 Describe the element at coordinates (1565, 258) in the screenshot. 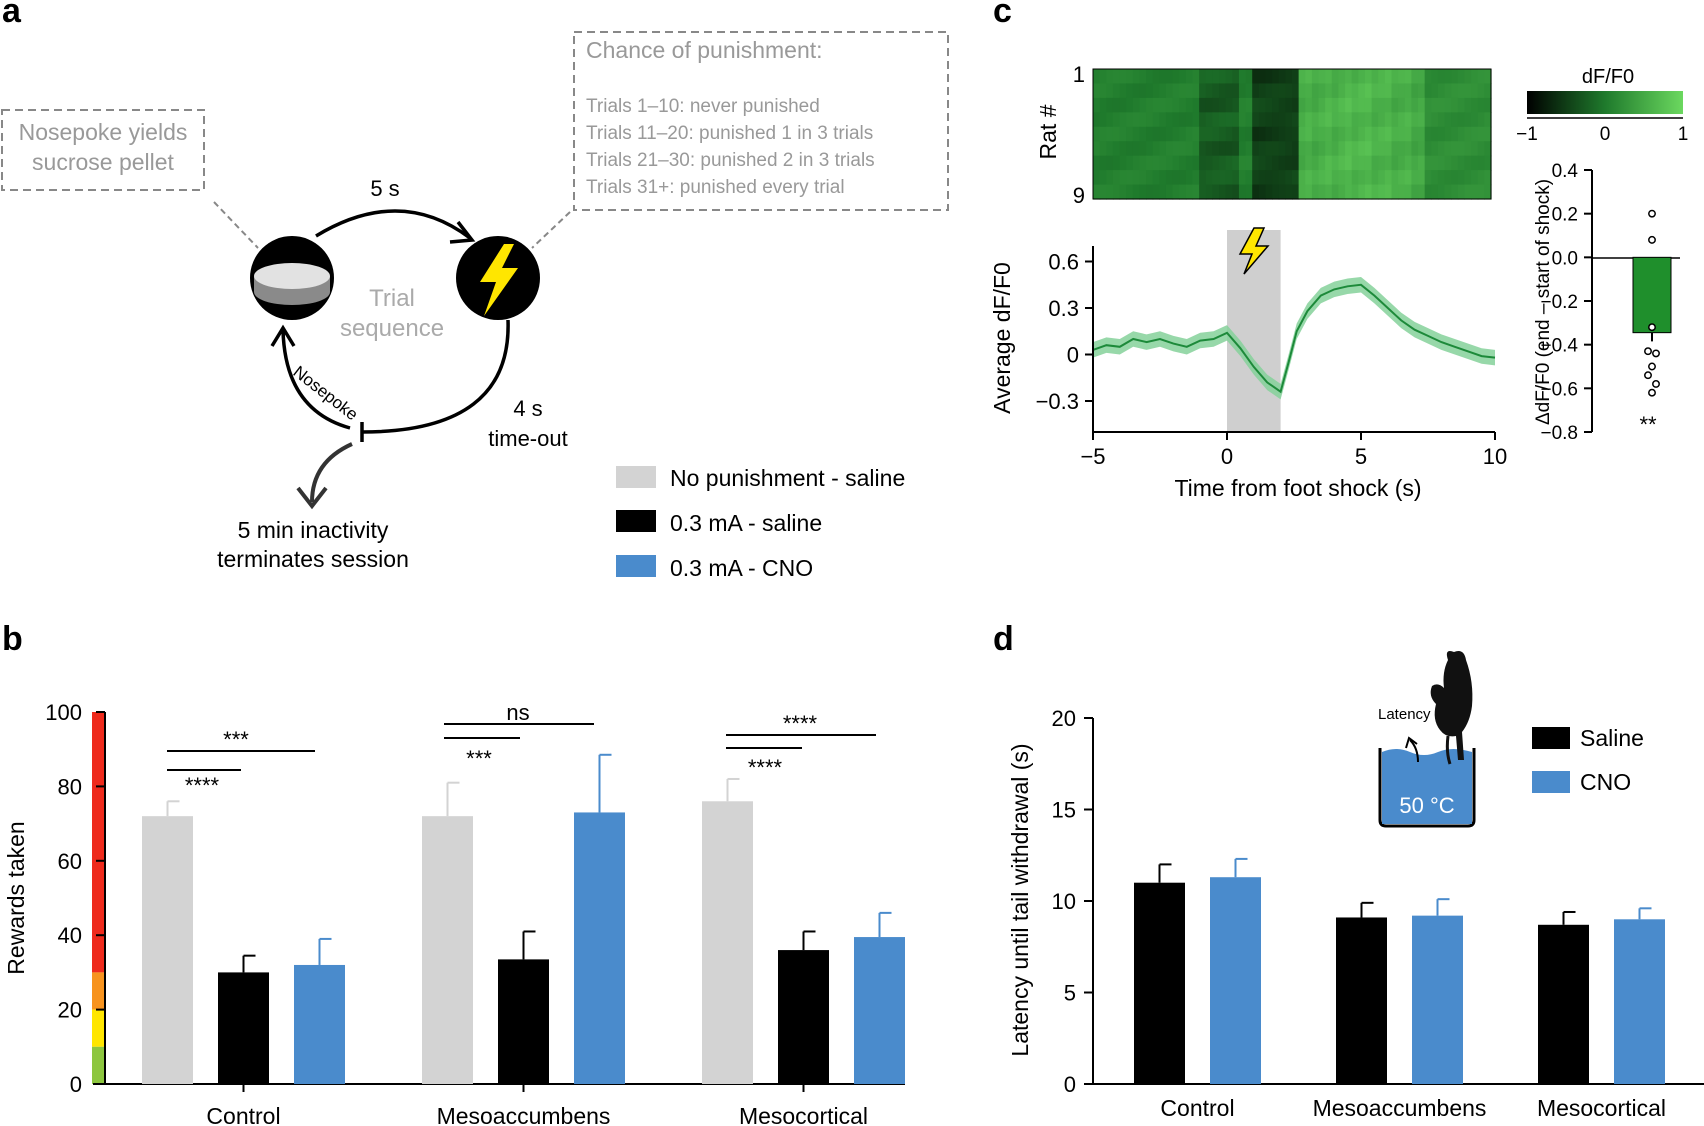

I see `delta-y-tick-label: 0.0` at that location.